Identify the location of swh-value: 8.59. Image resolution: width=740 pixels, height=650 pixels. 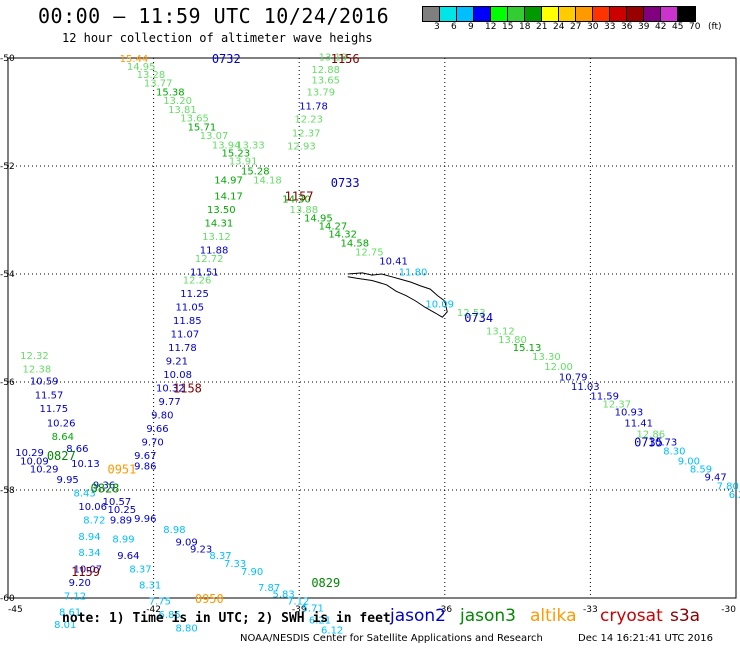
(701, 469).